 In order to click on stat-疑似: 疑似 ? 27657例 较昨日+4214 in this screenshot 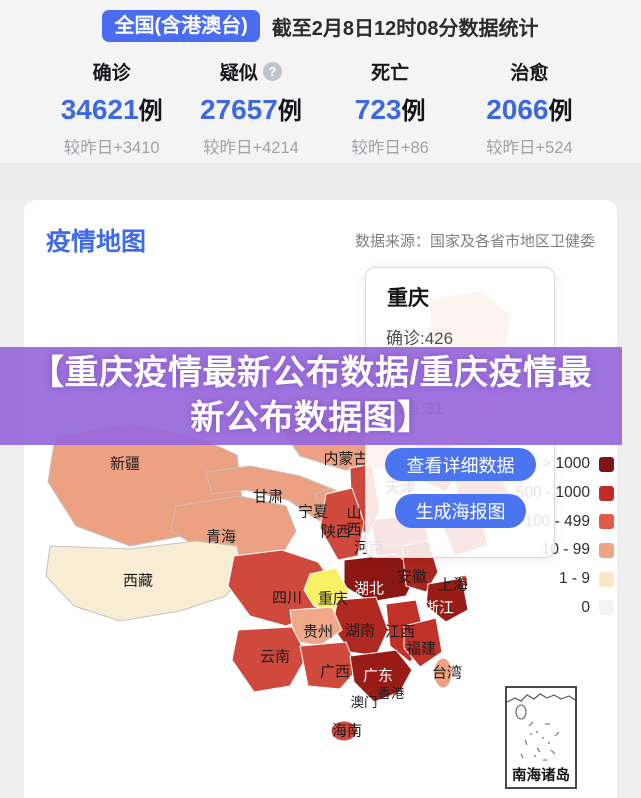, I will do `click(250, 108)`.